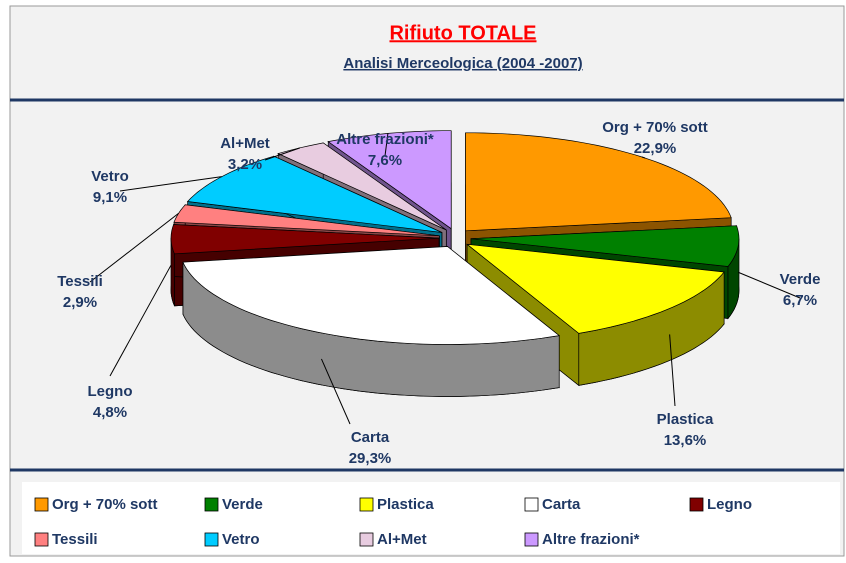 The width and height of the screenshot is (846, 563). I want to click on slice-label: Altre frazioni*, so click(385, 139).